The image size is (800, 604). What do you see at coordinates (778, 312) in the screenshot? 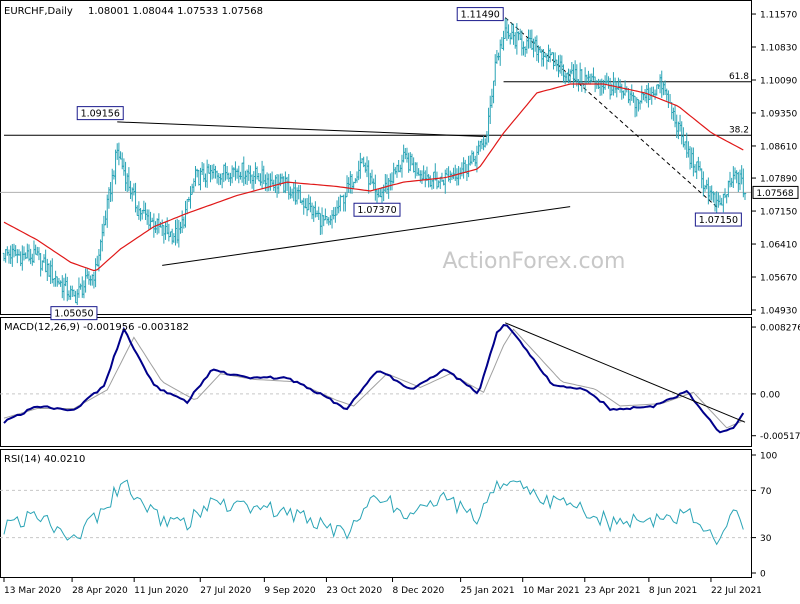
I see `price-ytick-label: 1.04930` at bounding box center [778, 312].